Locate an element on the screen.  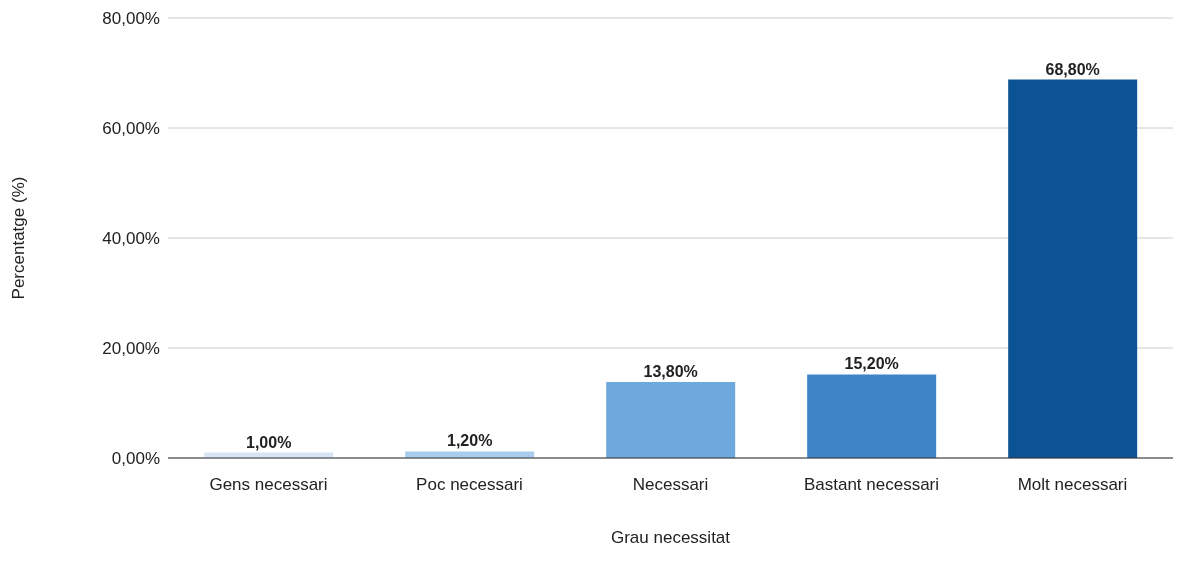
data-label: 13,80% is located at coordinates (670, 372).